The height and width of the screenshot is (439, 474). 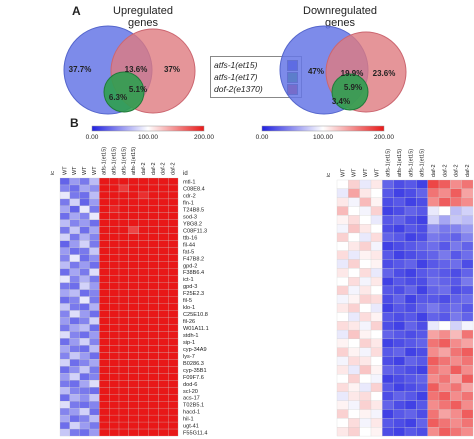 I want to click on column-label: daf-2, so click(x=468, y=170).